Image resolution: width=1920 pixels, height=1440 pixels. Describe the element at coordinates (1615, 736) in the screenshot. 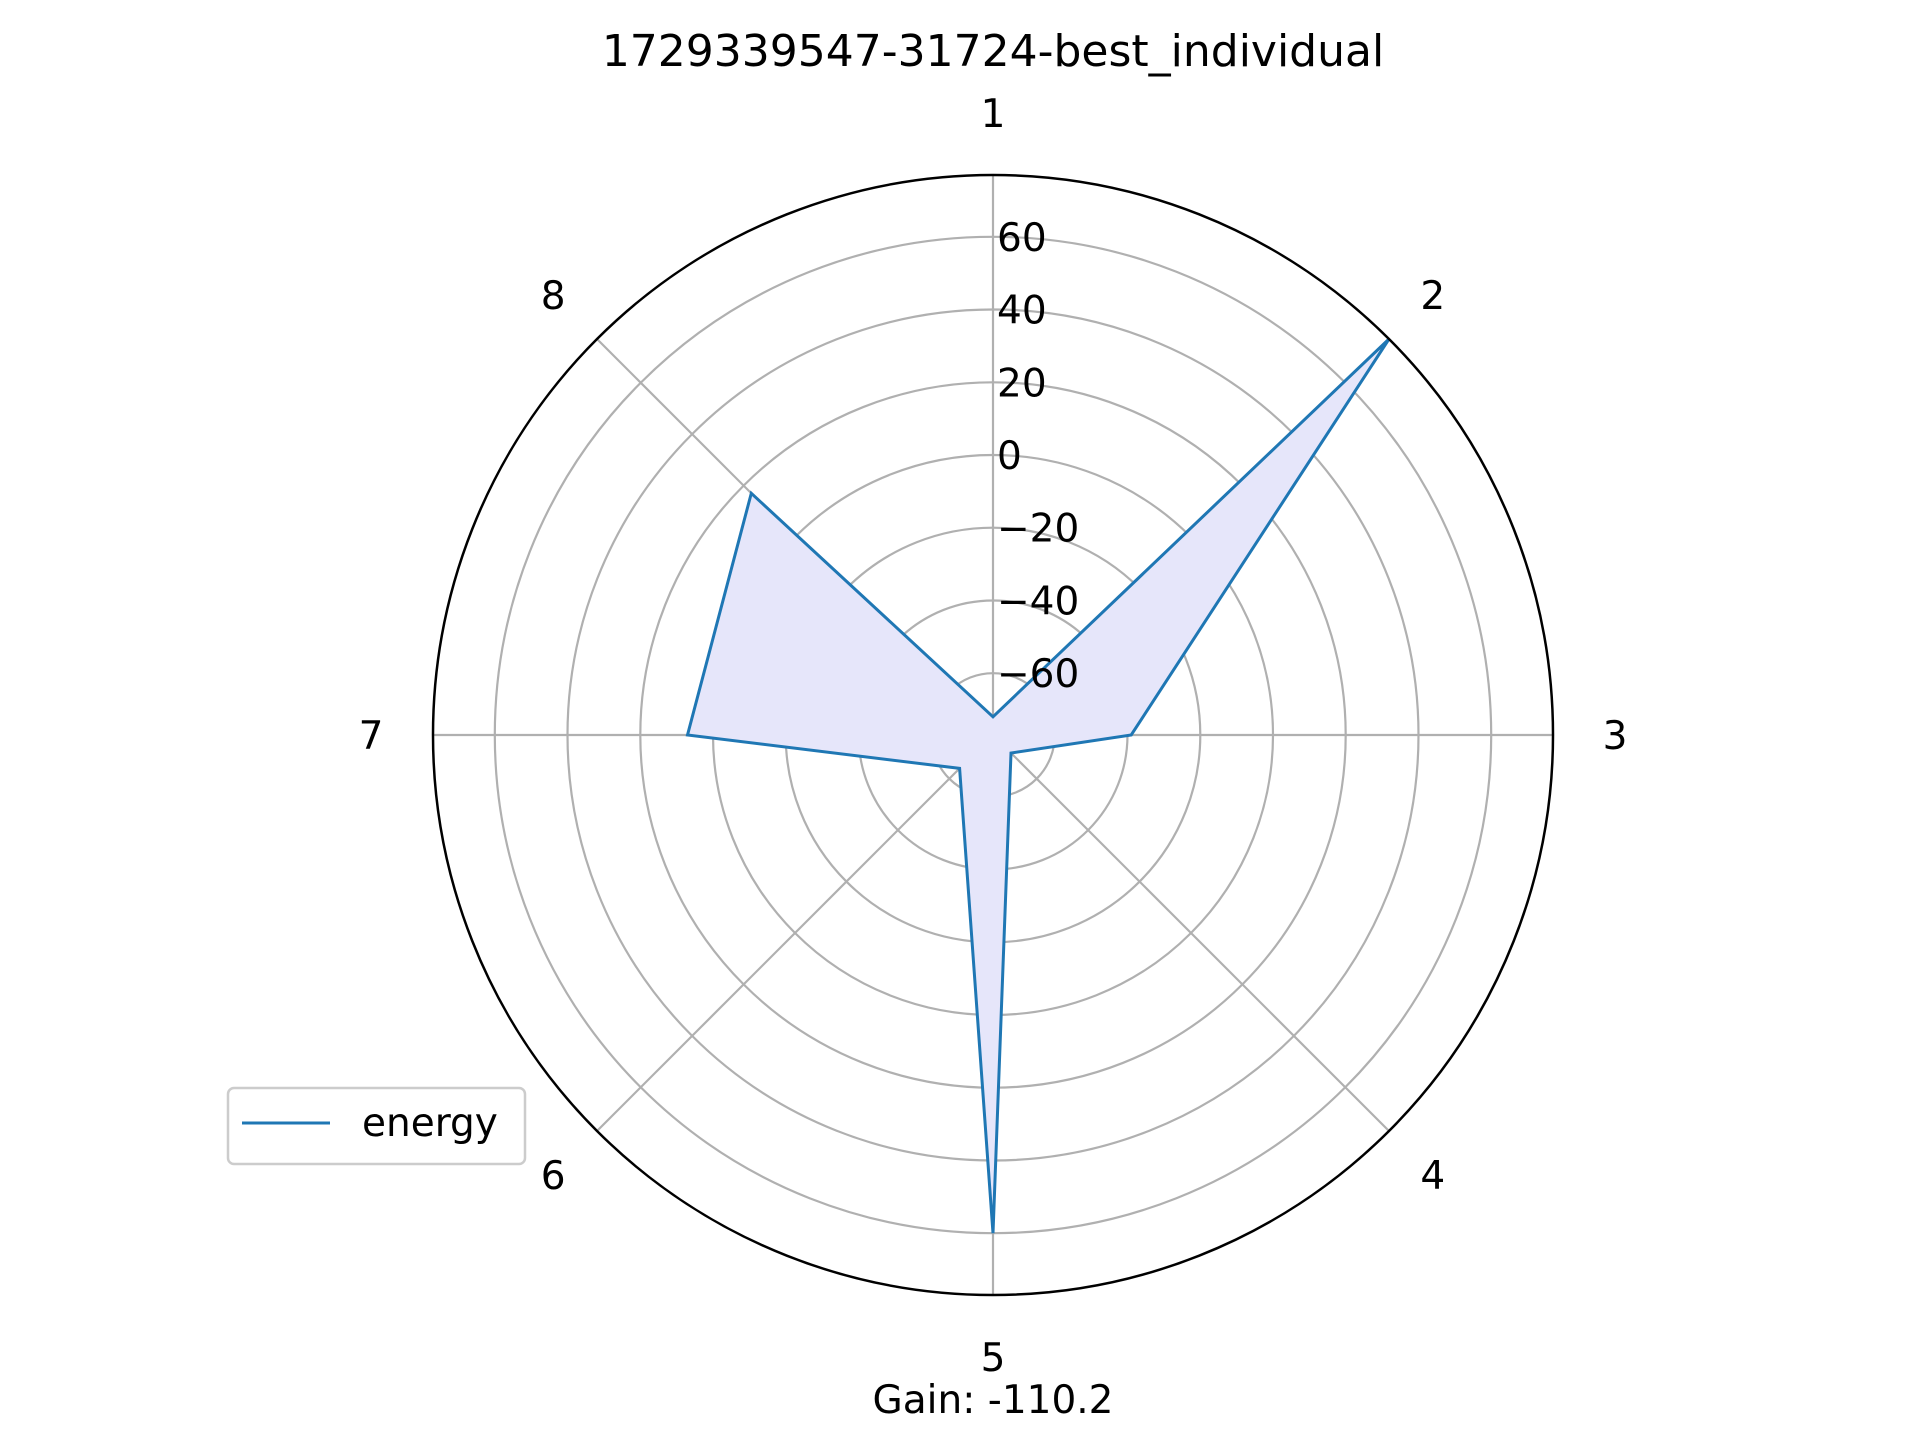

I see `category-label-3: 3` at that location.